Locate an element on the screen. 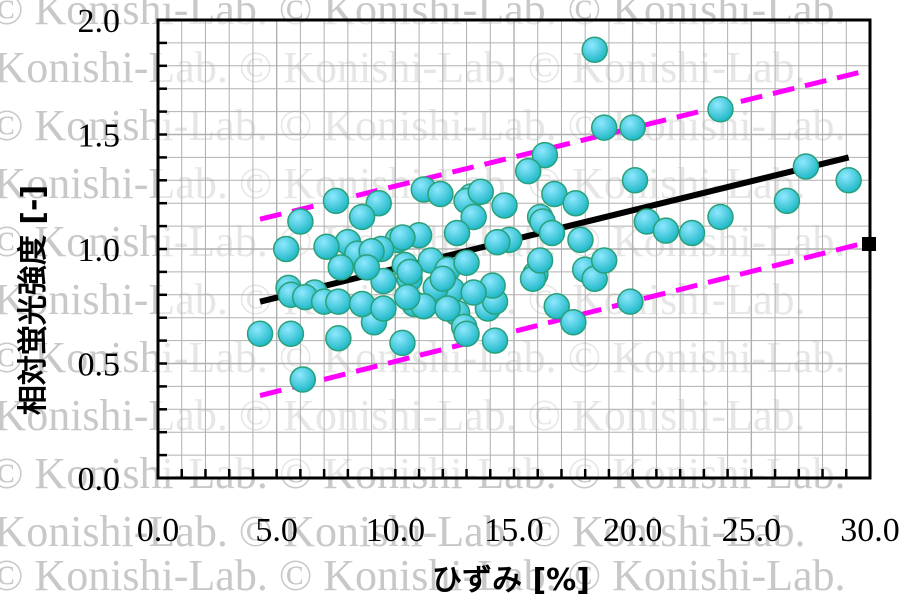  y-tick-label: 0.5 is located at coordinates (99, 365).